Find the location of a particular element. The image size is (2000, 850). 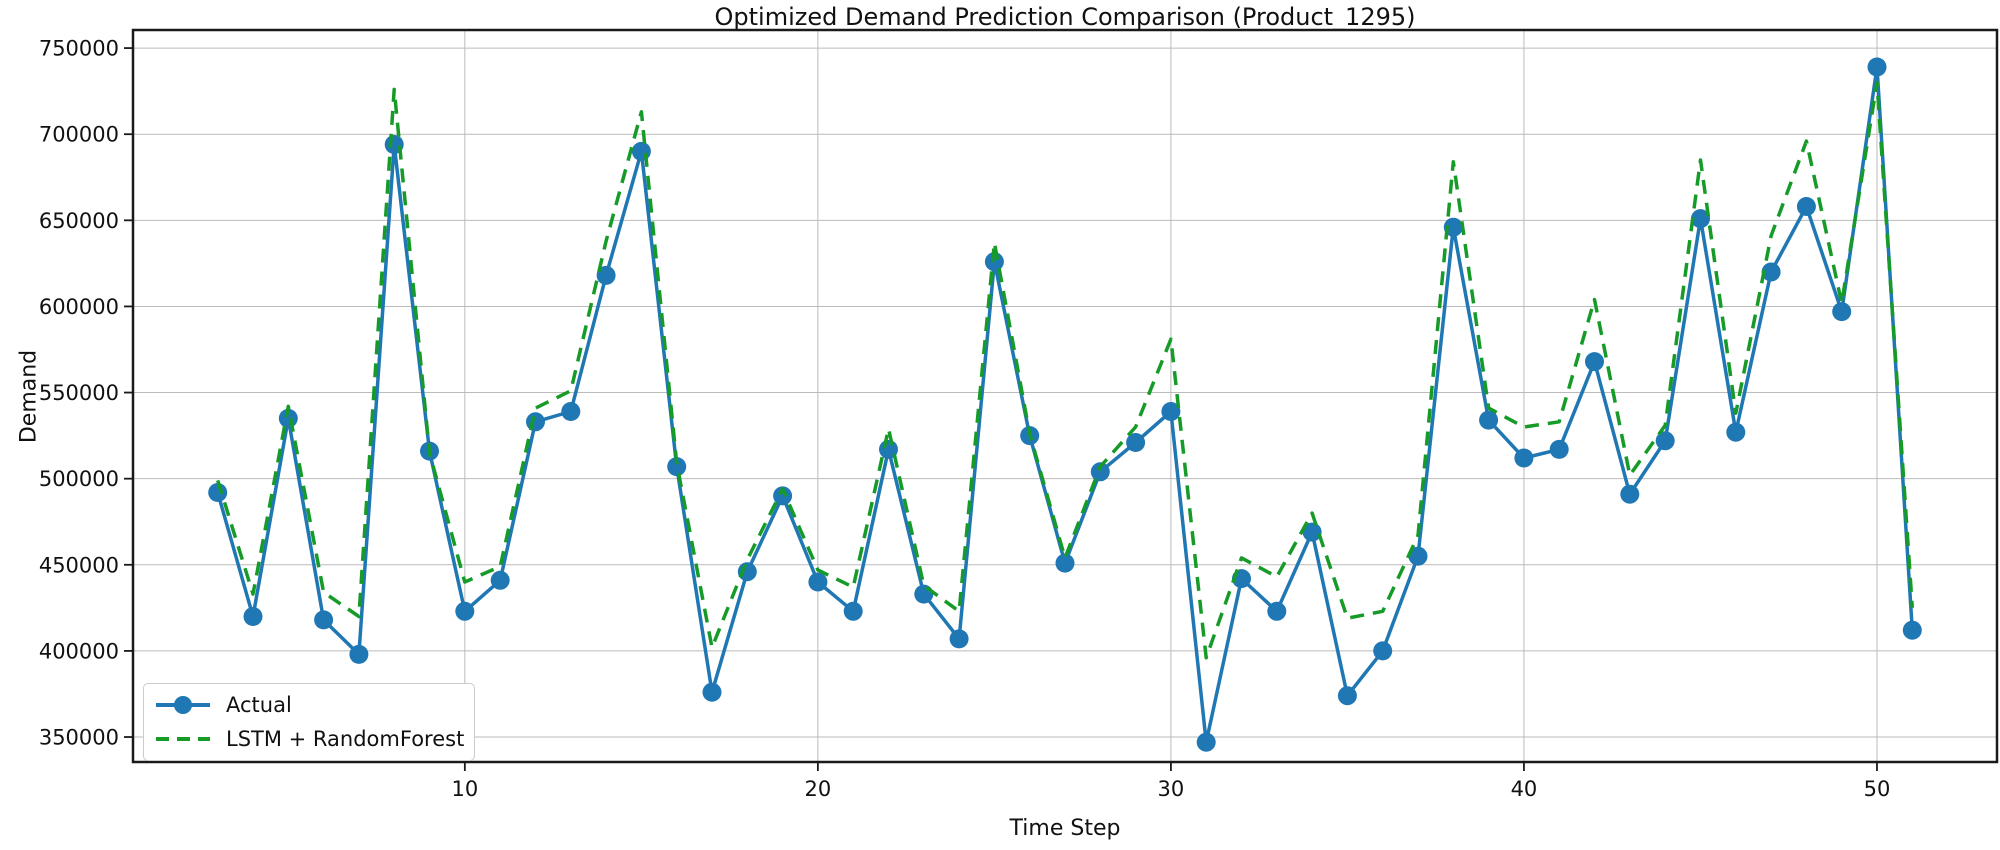

x-tick-label: 10 is located at coordinates (464, 789).